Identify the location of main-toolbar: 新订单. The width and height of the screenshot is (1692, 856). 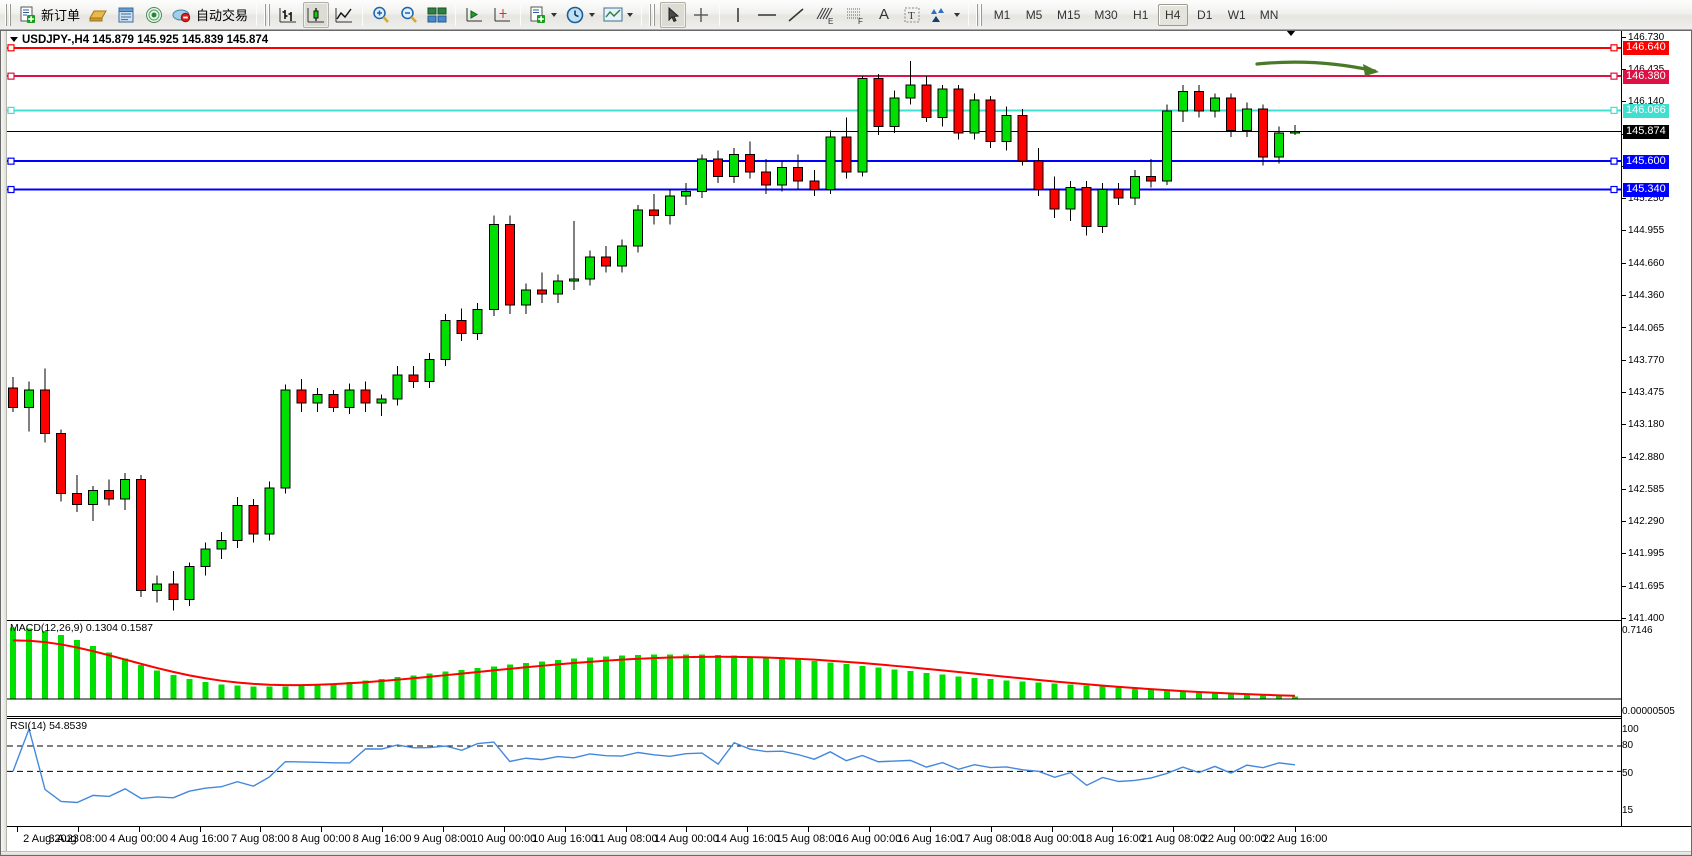
(846, 15).